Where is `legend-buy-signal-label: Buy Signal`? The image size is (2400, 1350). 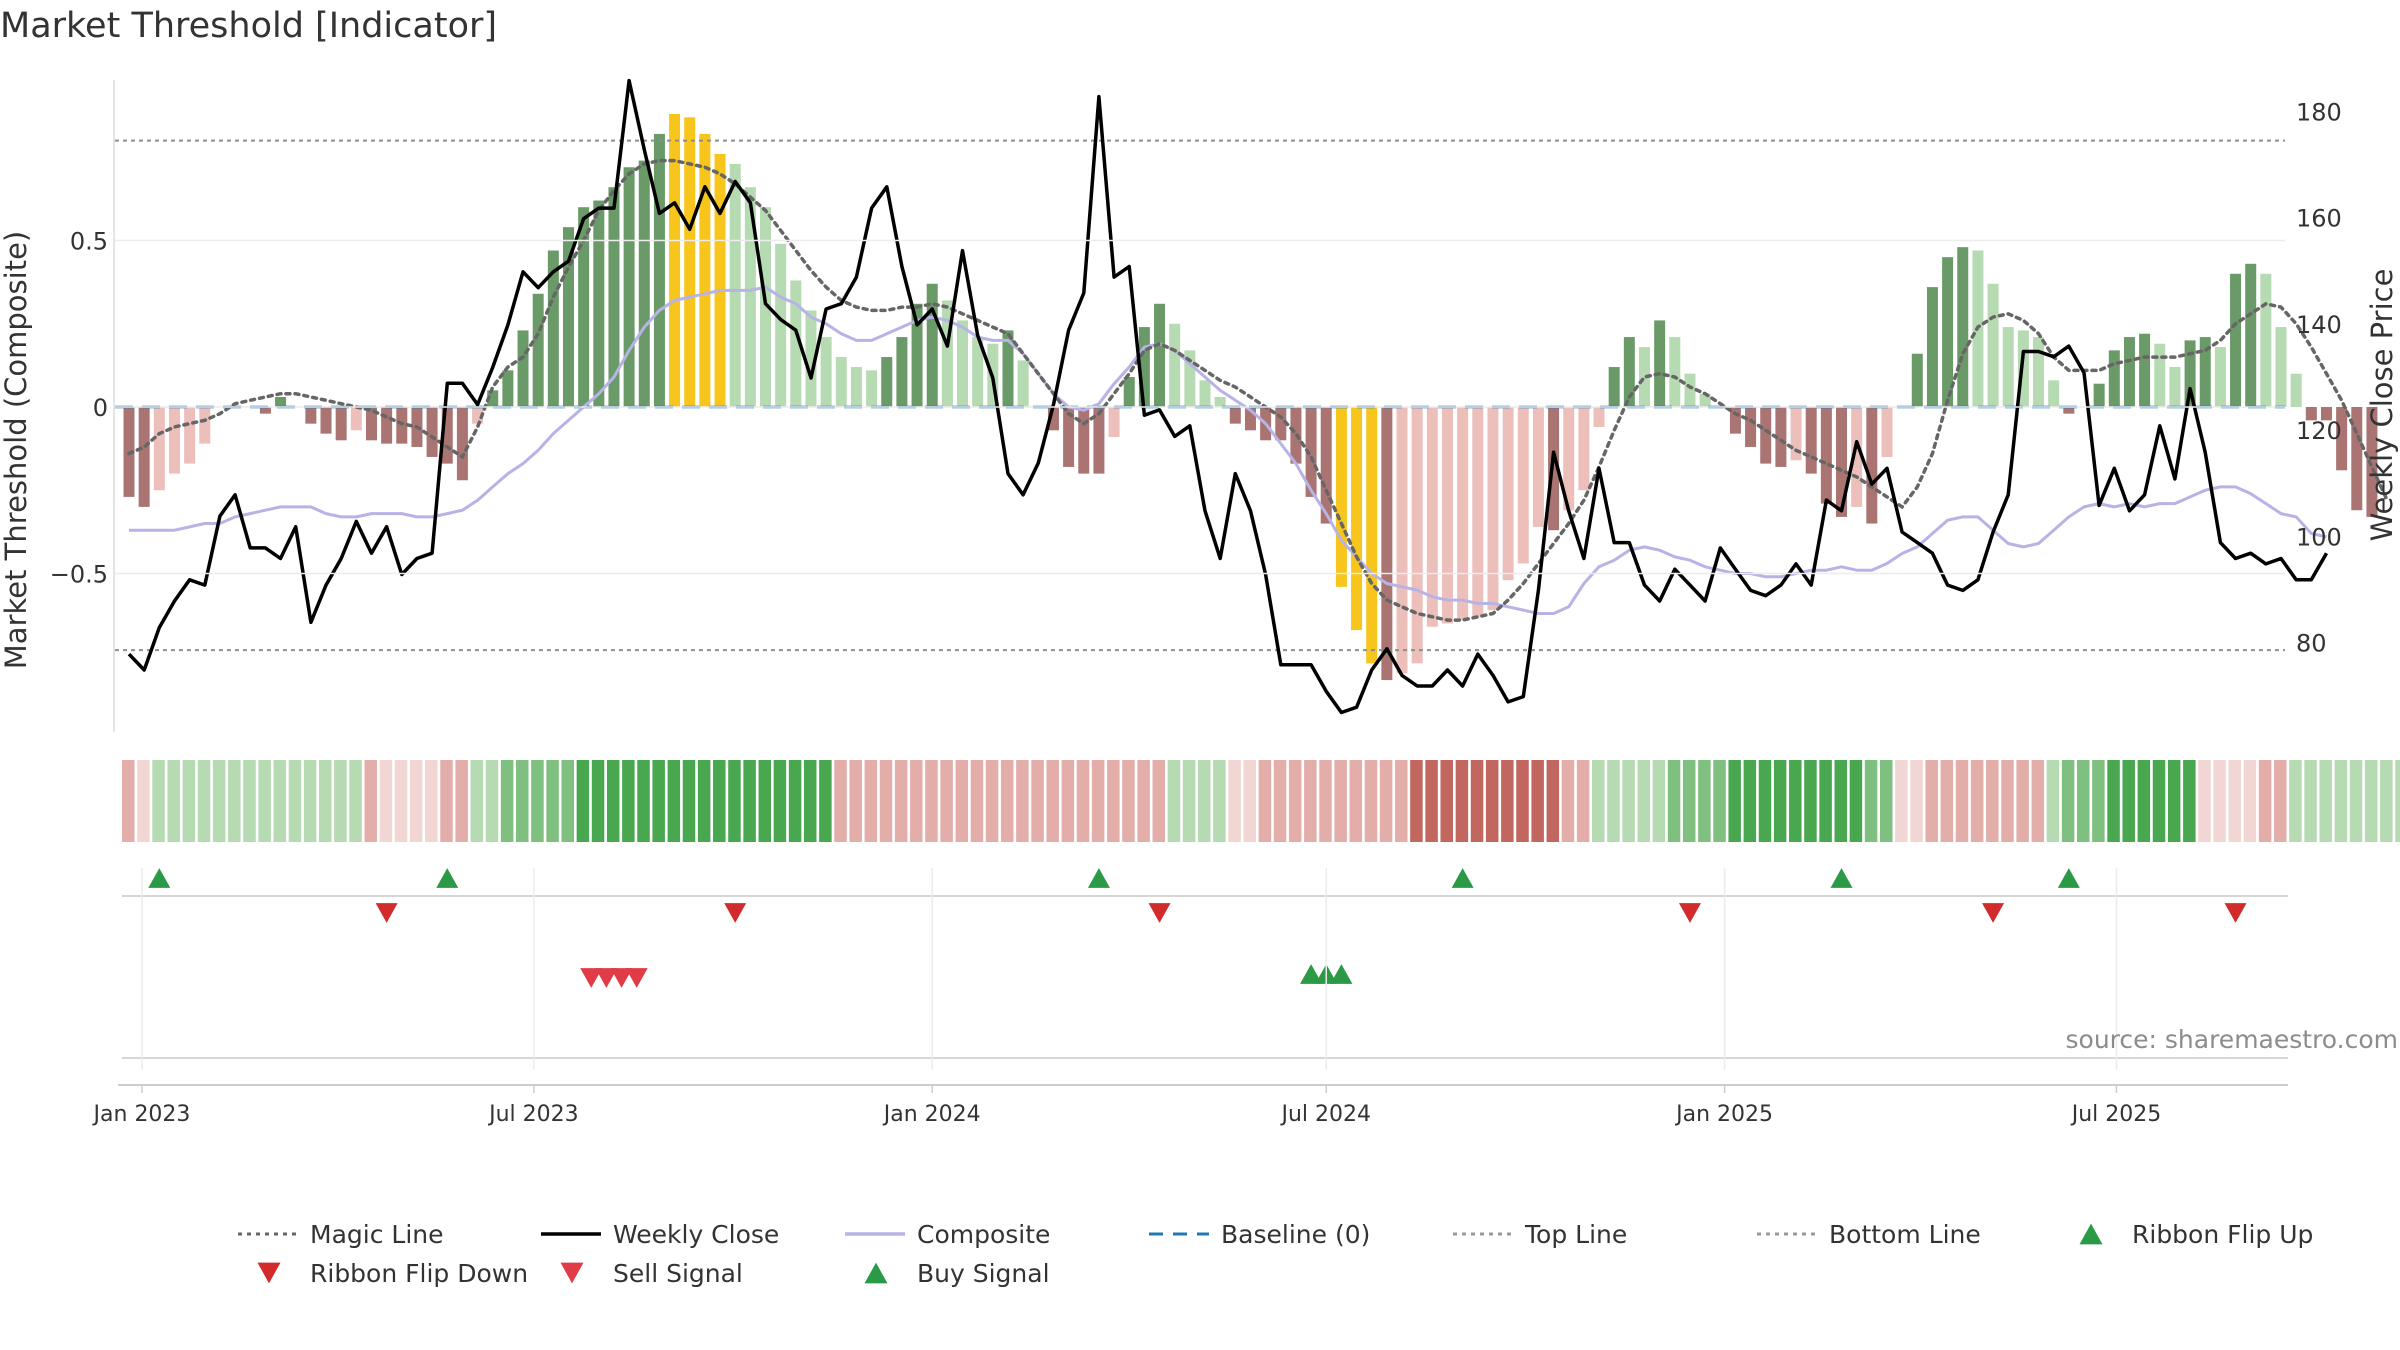
legend-buy-signal-label: Buy Signal is located at coordinates (983, 1273).